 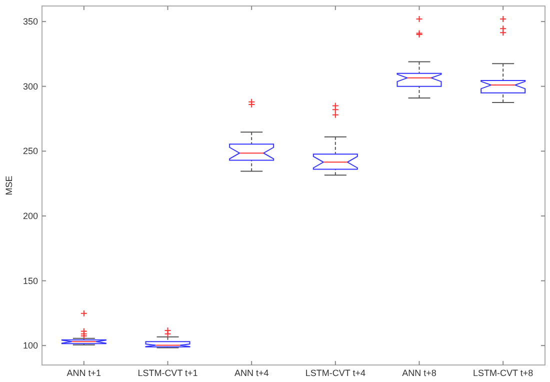 What do you see at coordinates (419, 373) in the screenshot?
I see `x-tick-label: ANN t+8` at bounding box center [419, 373].